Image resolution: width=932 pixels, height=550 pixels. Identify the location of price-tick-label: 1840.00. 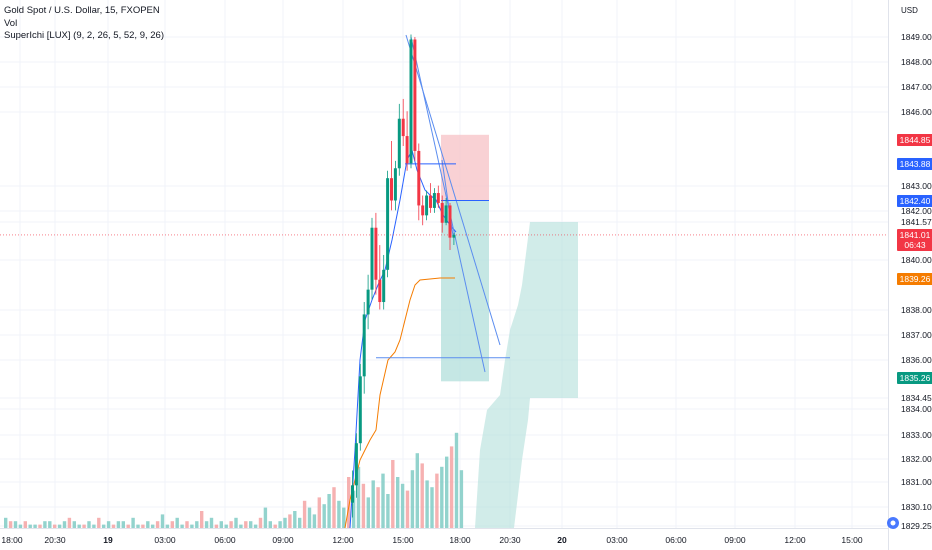
(916, 260).